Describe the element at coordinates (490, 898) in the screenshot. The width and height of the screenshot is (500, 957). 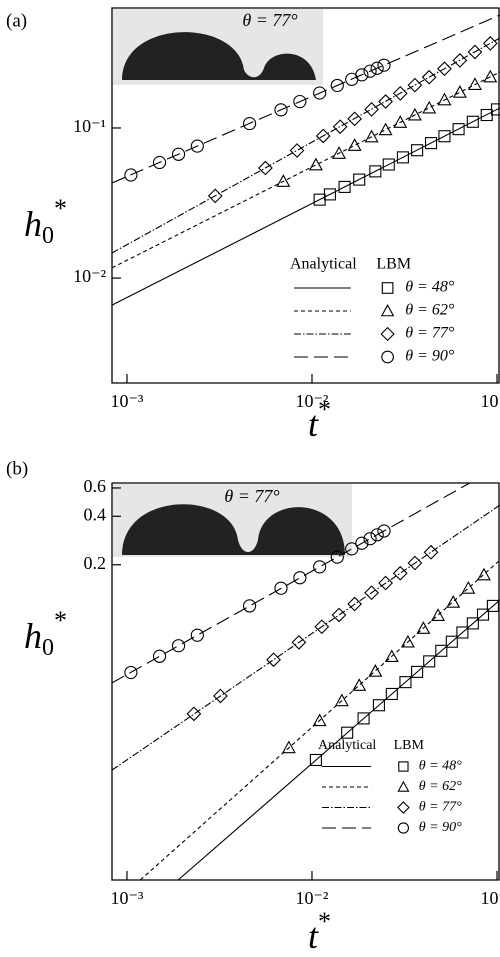
I see `x-tick-label: 10⁻¹` at that location.